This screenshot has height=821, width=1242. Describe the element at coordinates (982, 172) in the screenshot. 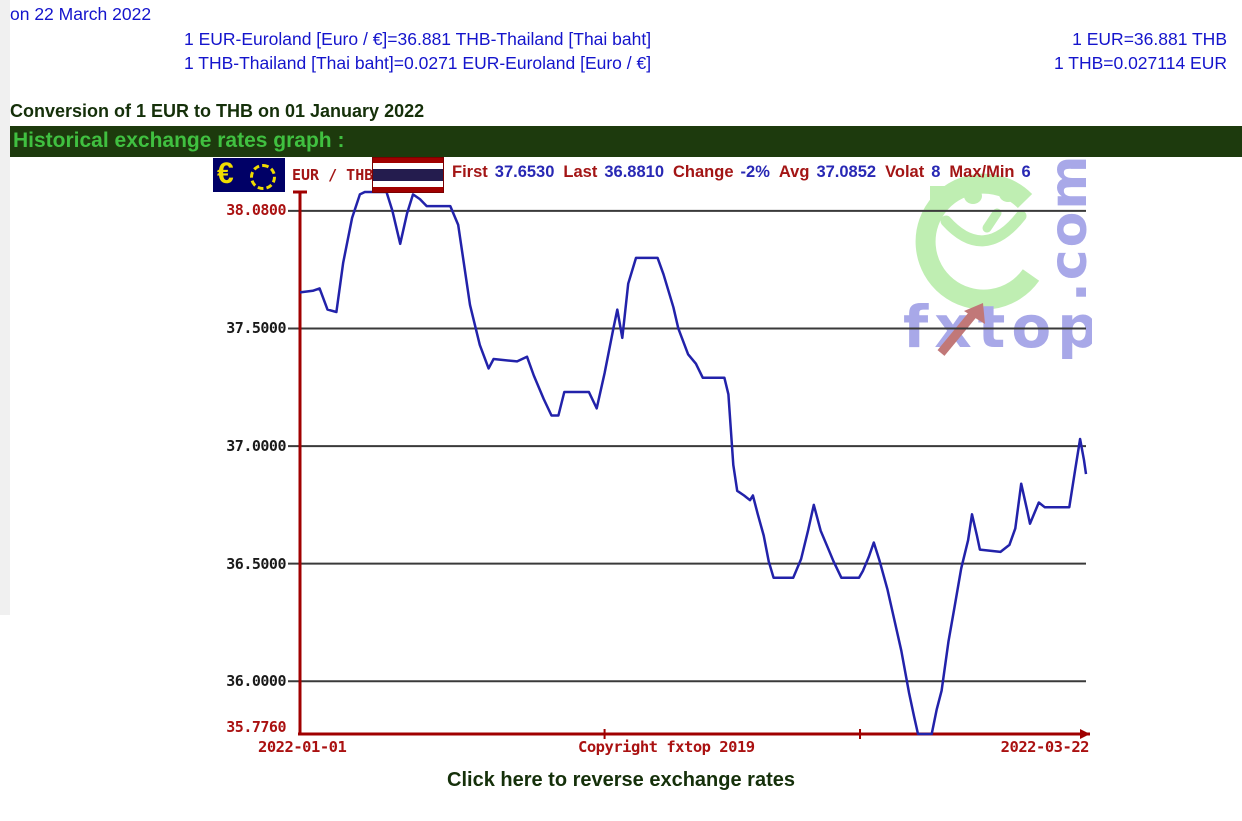

I see `stat-label: Max/Min` at that location.